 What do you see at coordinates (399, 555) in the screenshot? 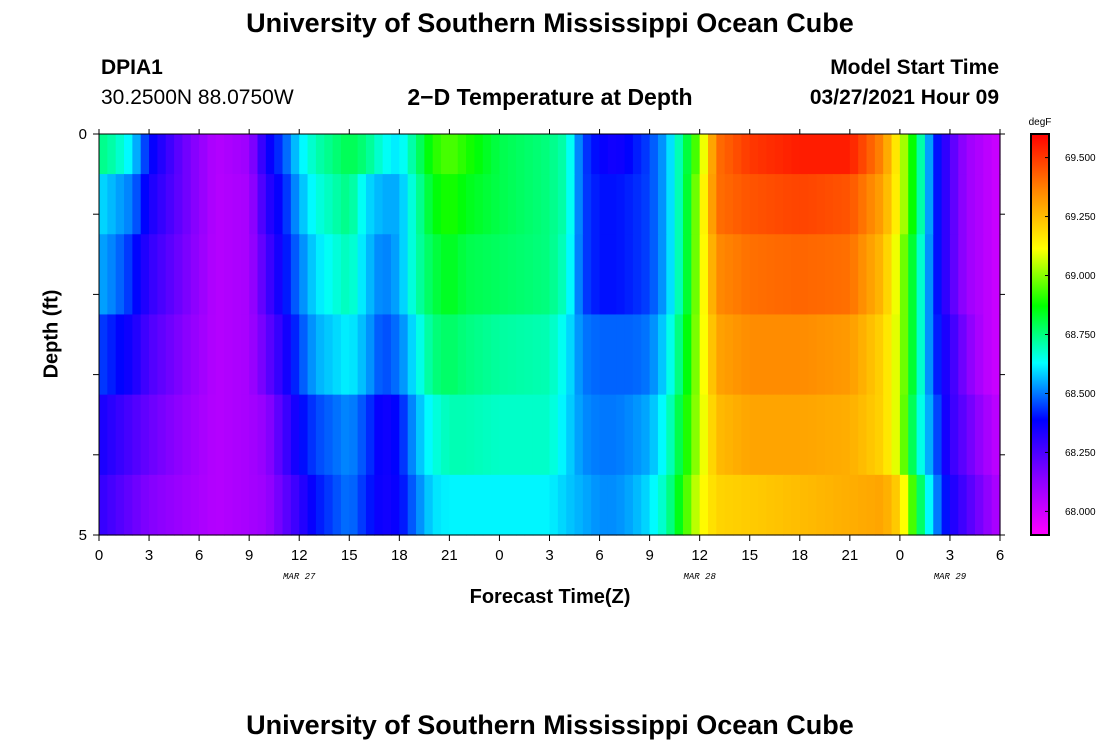
I see `x-tick-label: 18` at bounding box center [399, 555].